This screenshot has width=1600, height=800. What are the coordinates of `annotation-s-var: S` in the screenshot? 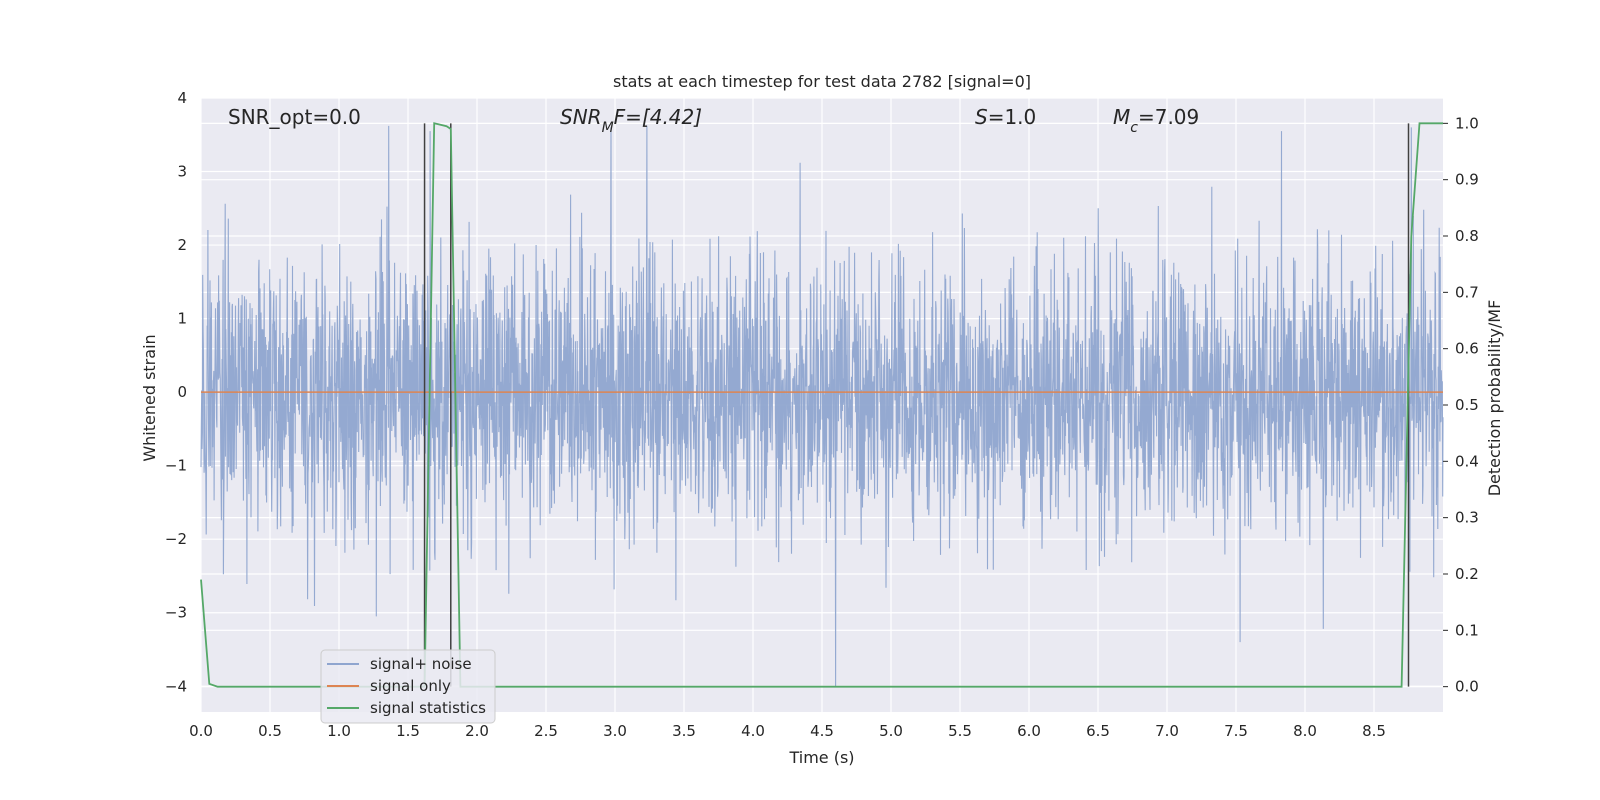 It's located at (981, 117).